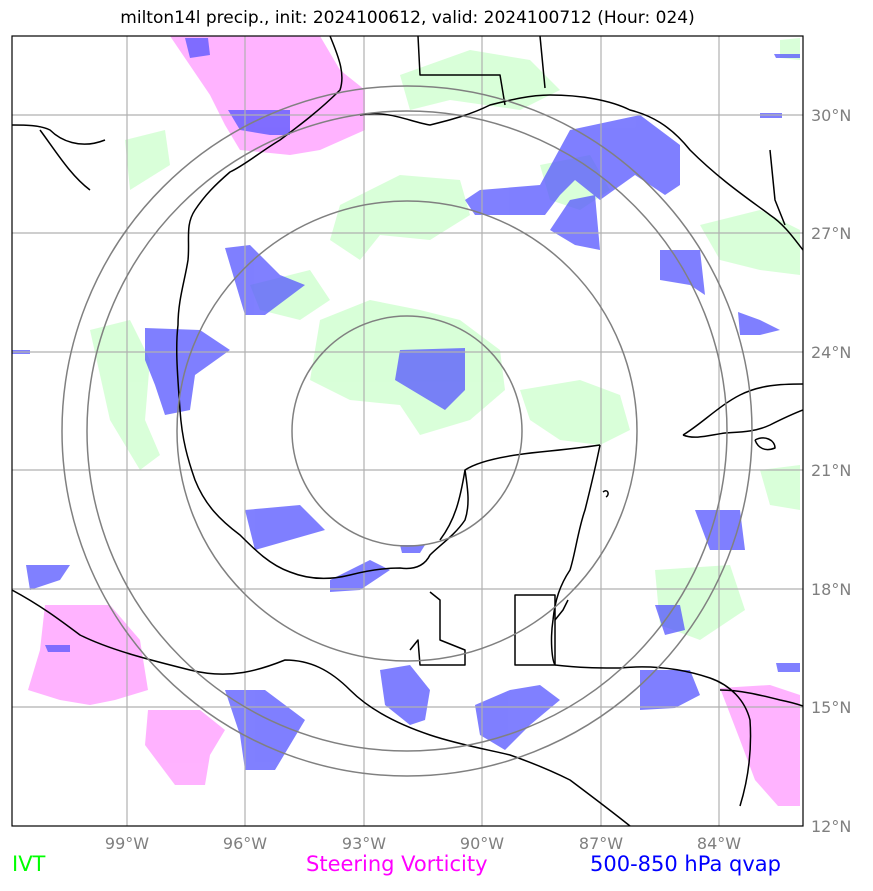 The width and height of the screenshot is (873, 891). What do you see at coordinates (397, 864) in the screenshot?
I see `legend-vorticity: Steering Vorticity` at bounding box center [397, 864].